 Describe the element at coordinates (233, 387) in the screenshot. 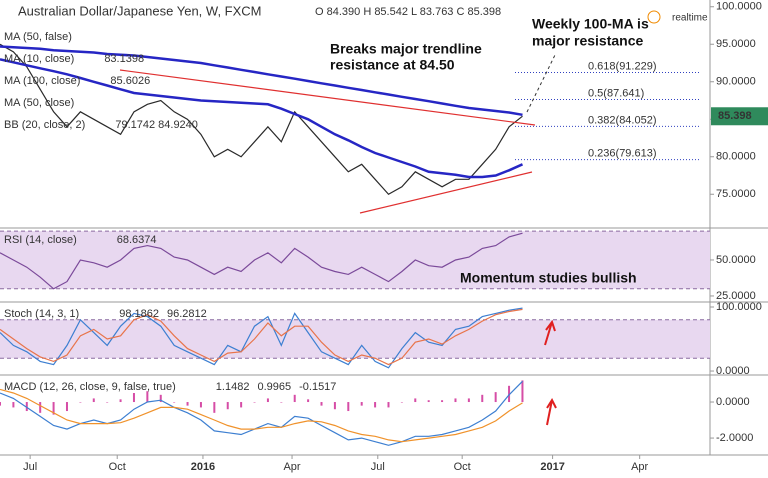

I see `legend-value: 1.1482` at that location.